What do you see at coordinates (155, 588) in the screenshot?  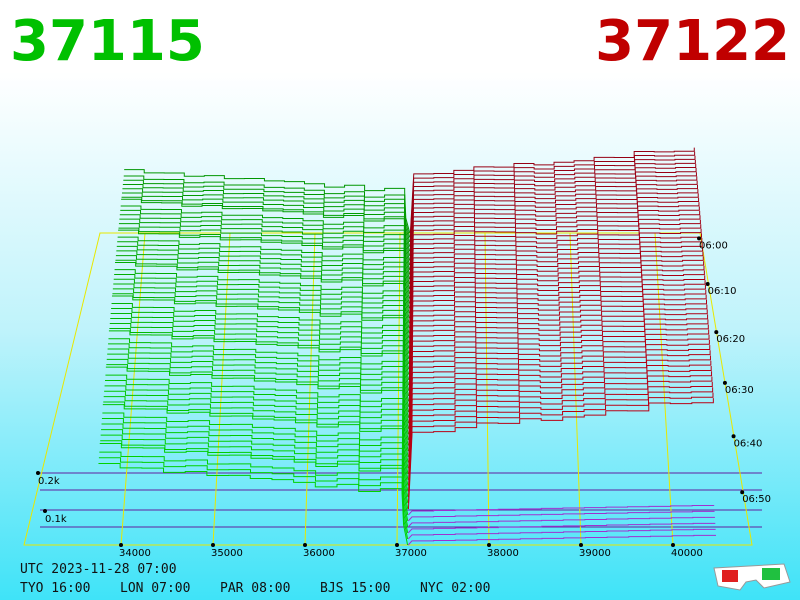 I see `city-clock: LON 07:00` at bounding box center [155, 588].